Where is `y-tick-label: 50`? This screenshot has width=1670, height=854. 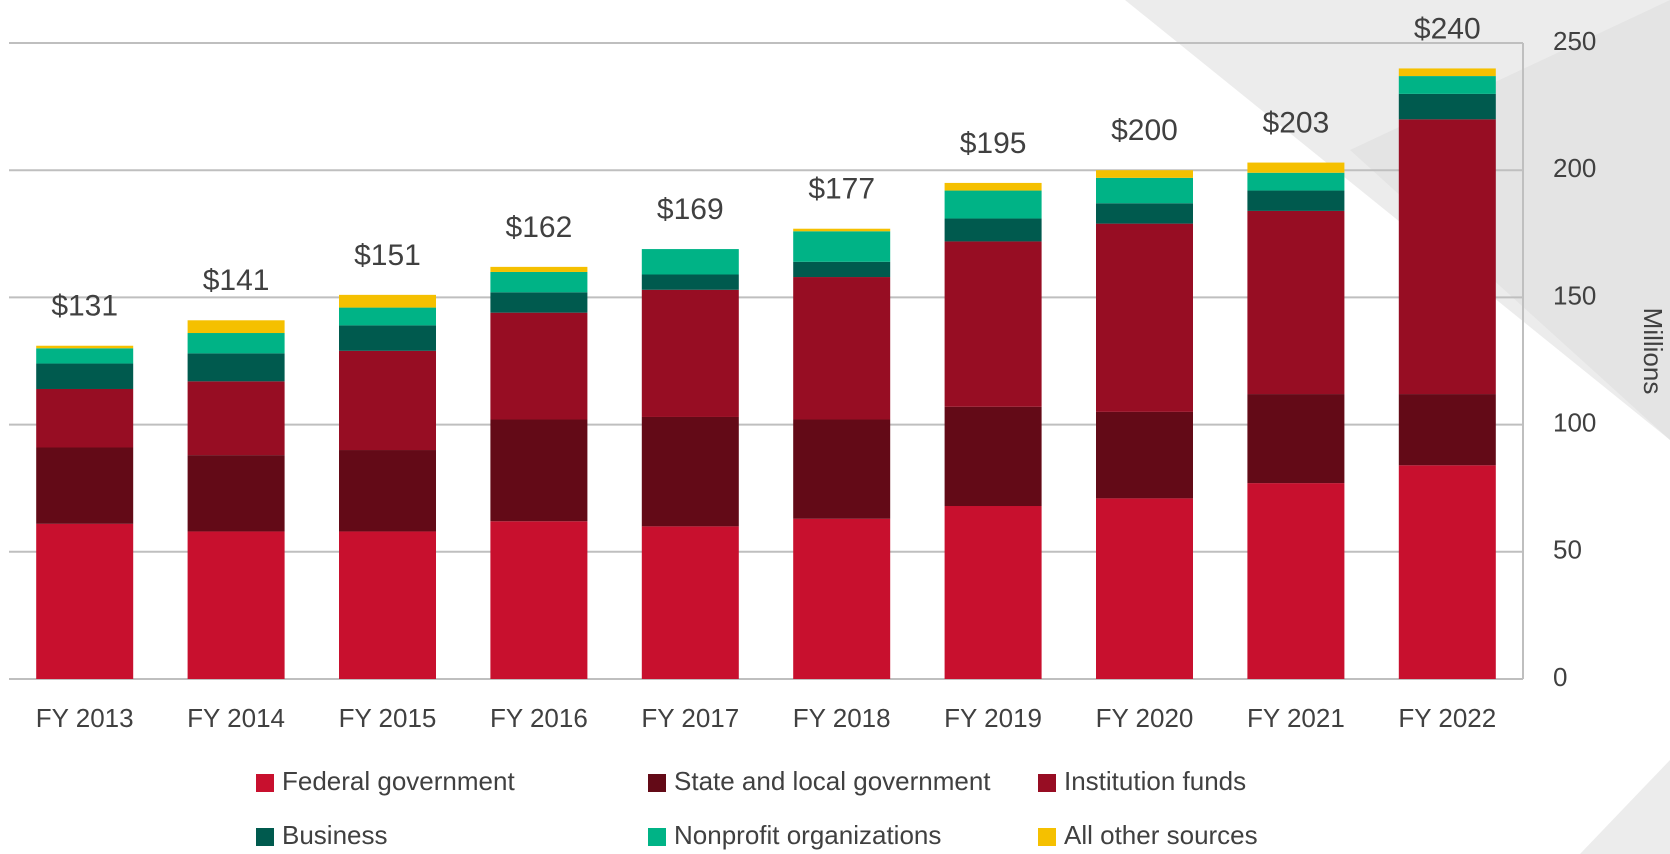
y-tick-label: 50 is located at coordinates (1567, 550).